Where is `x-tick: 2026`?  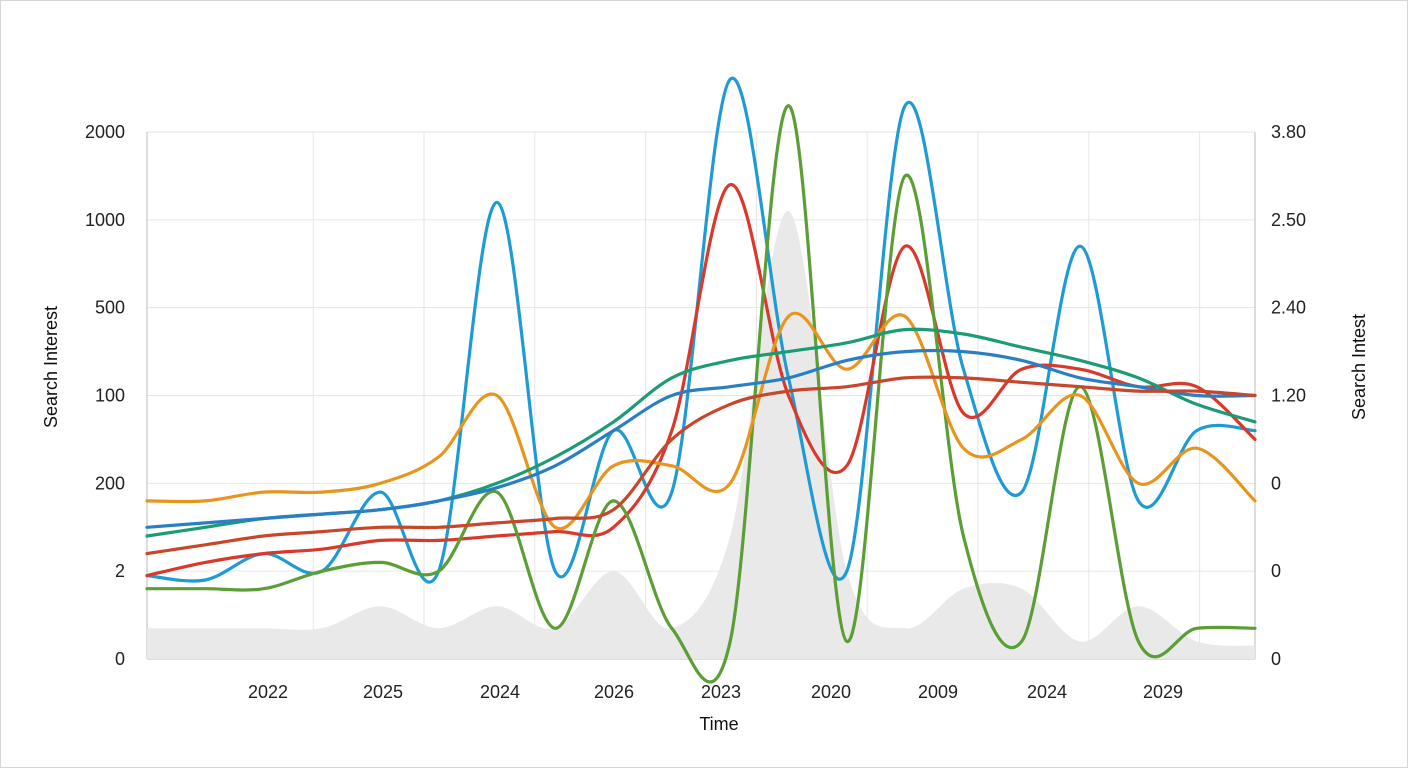
x-tick: 2026 is located at coordinates (614, 692).